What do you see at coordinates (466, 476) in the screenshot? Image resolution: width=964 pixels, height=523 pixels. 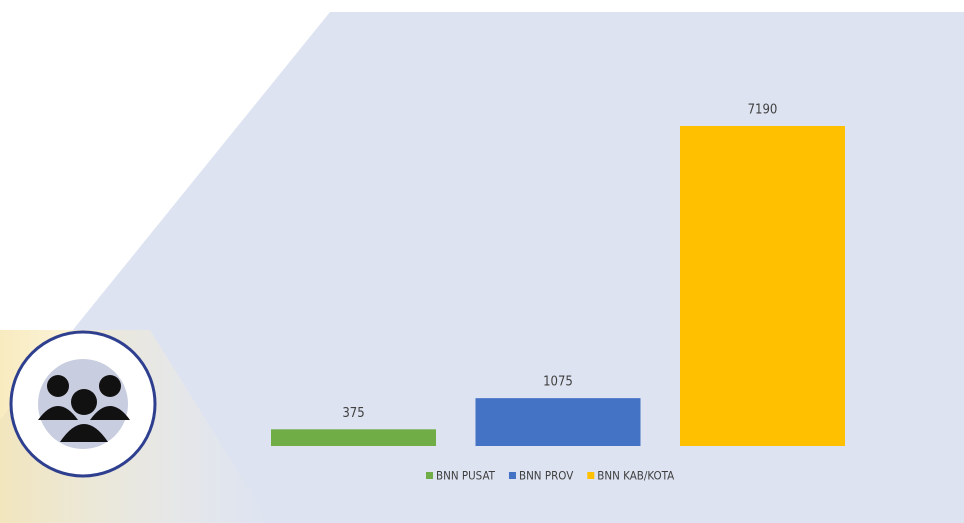 I see `legend-label: BNN PUSAT` at bounding box center [466, 476].